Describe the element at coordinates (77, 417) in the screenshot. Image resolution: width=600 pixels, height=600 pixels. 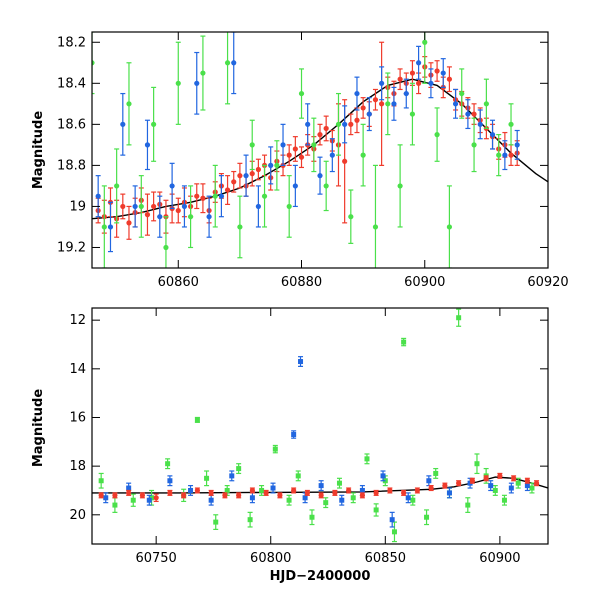
I see `y-tick-label: 16` at that location.